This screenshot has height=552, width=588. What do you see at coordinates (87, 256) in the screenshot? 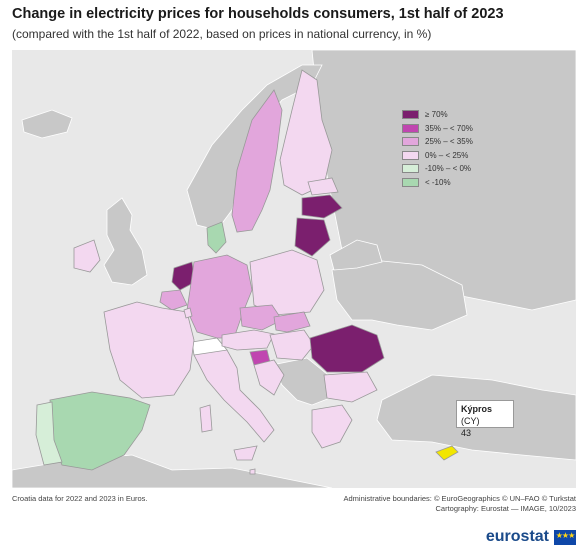
I see `region-ireland` at bounding box center [87, 256].